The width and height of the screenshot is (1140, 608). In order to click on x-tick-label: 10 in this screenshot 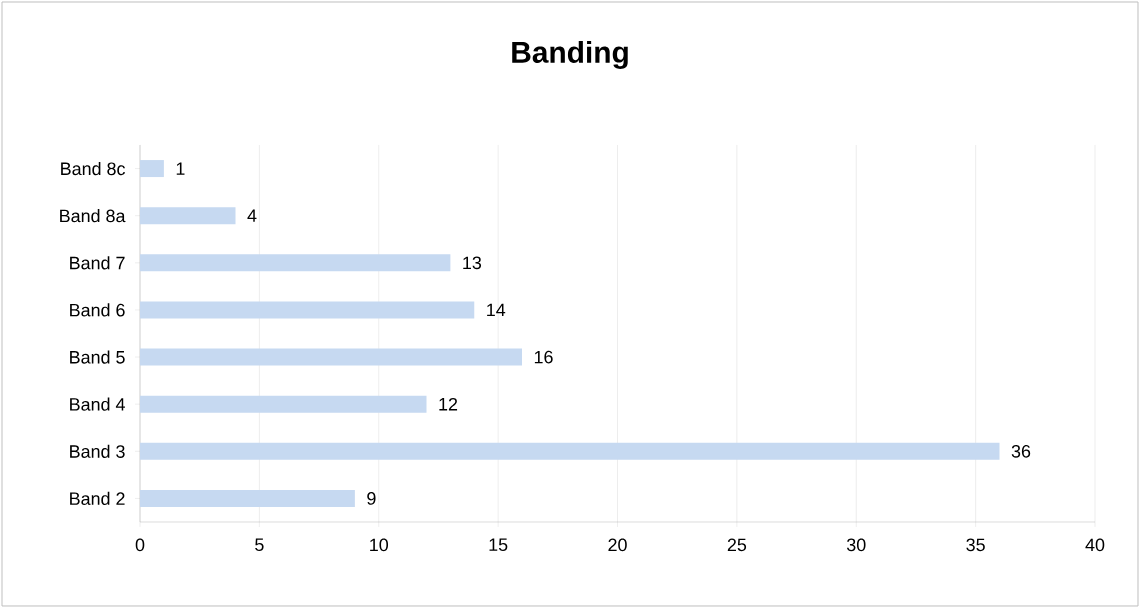, I will do `click(379, 545)`.